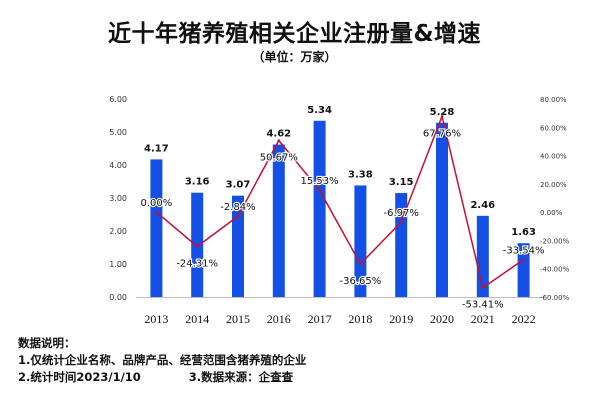 The image size is (589, 400). What do you see at coordinates (197, 319) in the screenshot?
I see `x-axis-tick-label: 2014` at bounding box center [197, 319].